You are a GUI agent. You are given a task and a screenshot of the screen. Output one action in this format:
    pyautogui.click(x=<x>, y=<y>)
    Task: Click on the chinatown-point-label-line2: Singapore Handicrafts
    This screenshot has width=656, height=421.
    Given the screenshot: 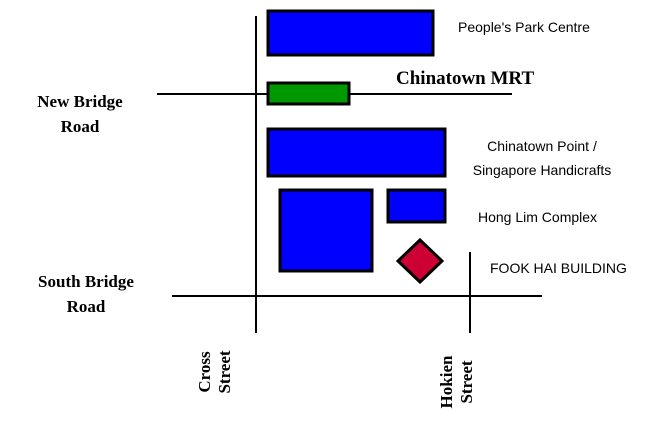 What is the action you would take?
    pyautogui.click(x=542, y=170)
    